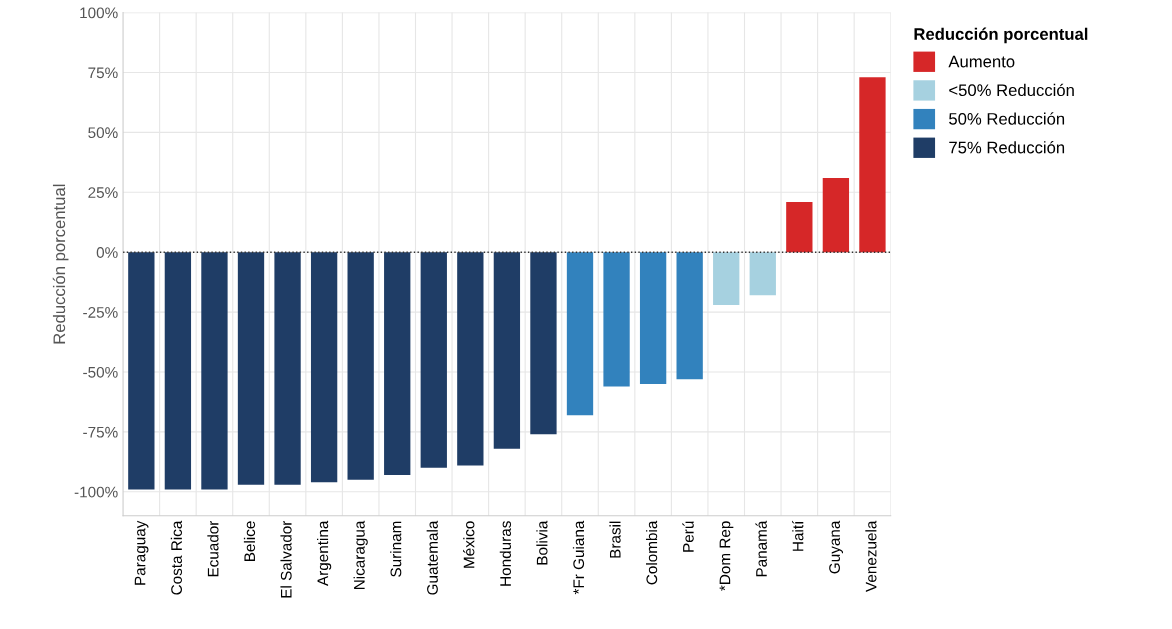 Image resolution: width=1172 pixels, height=629 pixels. Describe the element at coordinates (688, 536) in the screenshot. I see `x-tick-label: Perú` at that location.